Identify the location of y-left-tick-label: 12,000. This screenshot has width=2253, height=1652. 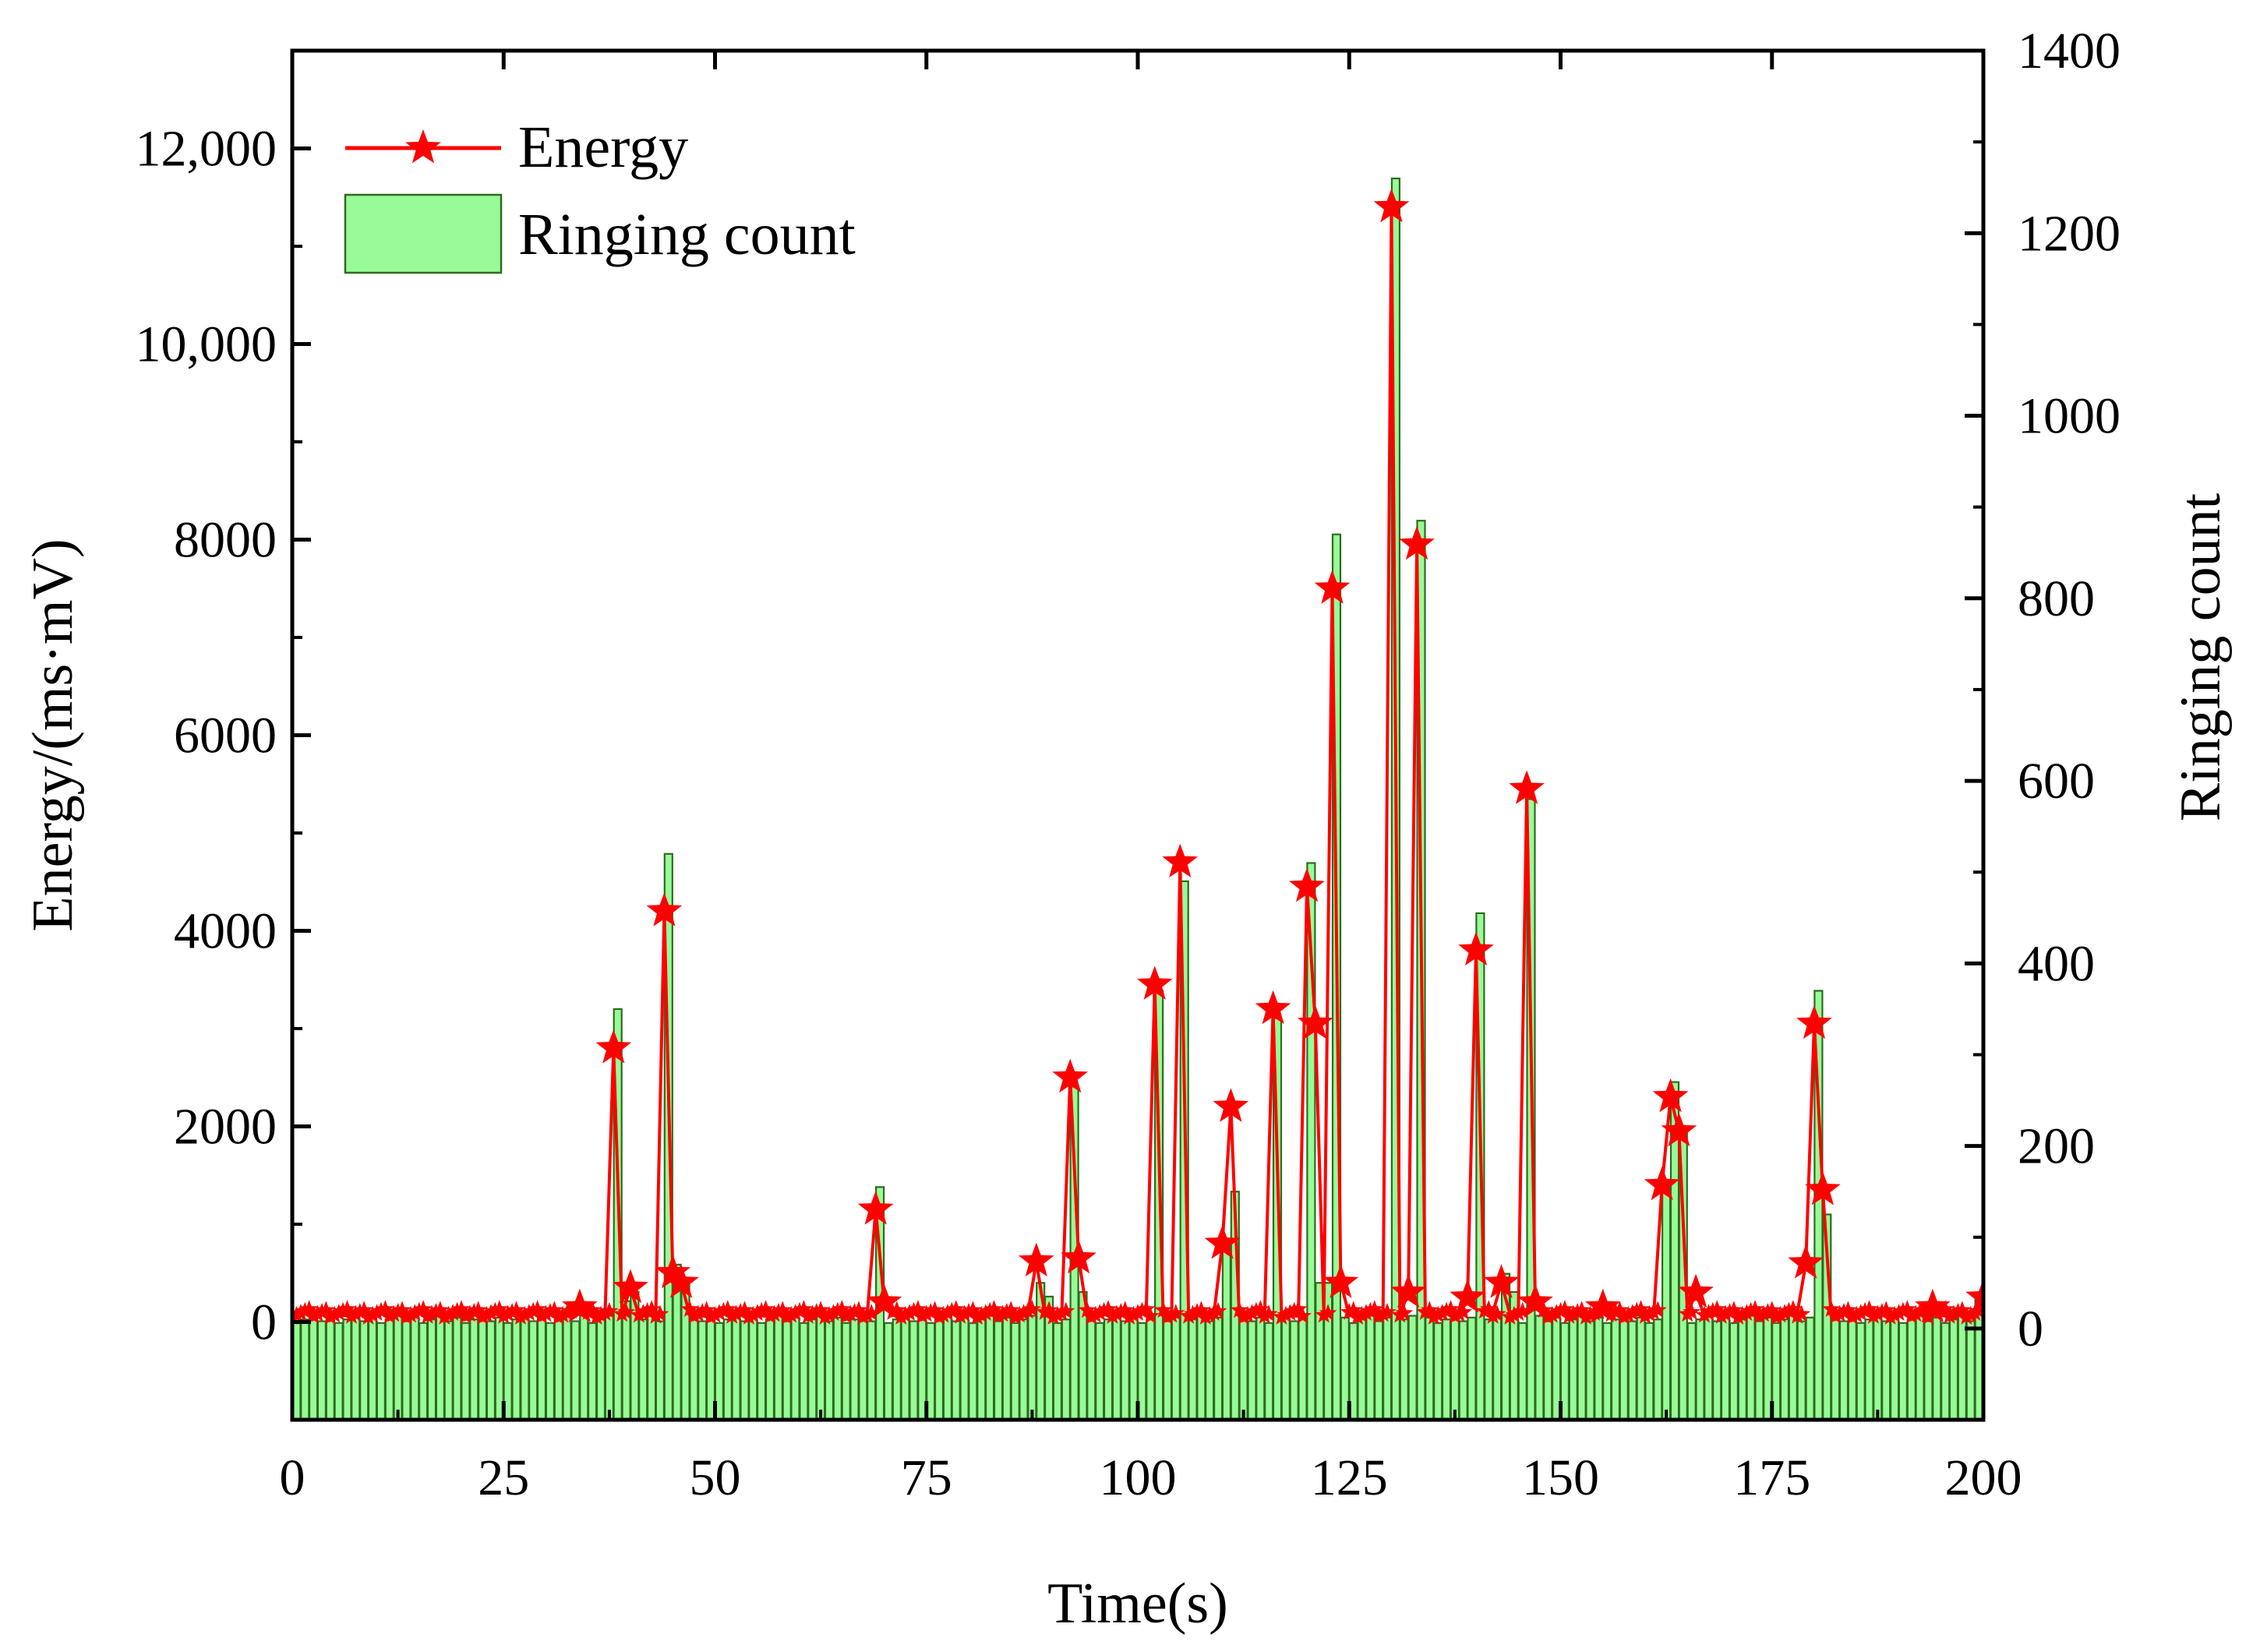
(206, 149).